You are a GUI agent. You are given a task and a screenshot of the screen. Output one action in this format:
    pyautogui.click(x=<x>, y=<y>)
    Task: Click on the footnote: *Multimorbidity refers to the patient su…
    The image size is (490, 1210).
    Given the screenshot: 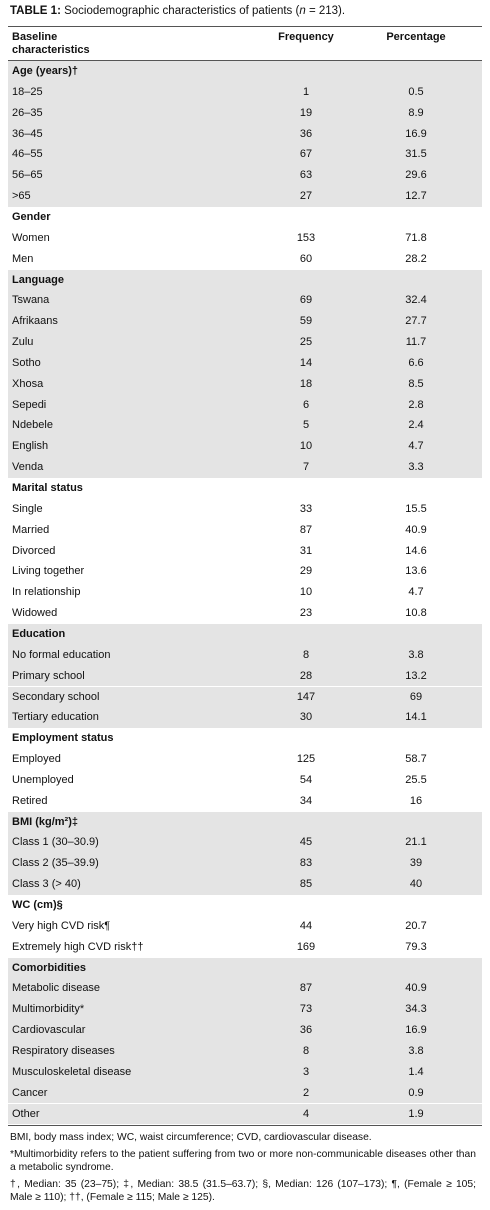 What is the action you would take?
    pyautogui.click(x=243, y=1161)
    